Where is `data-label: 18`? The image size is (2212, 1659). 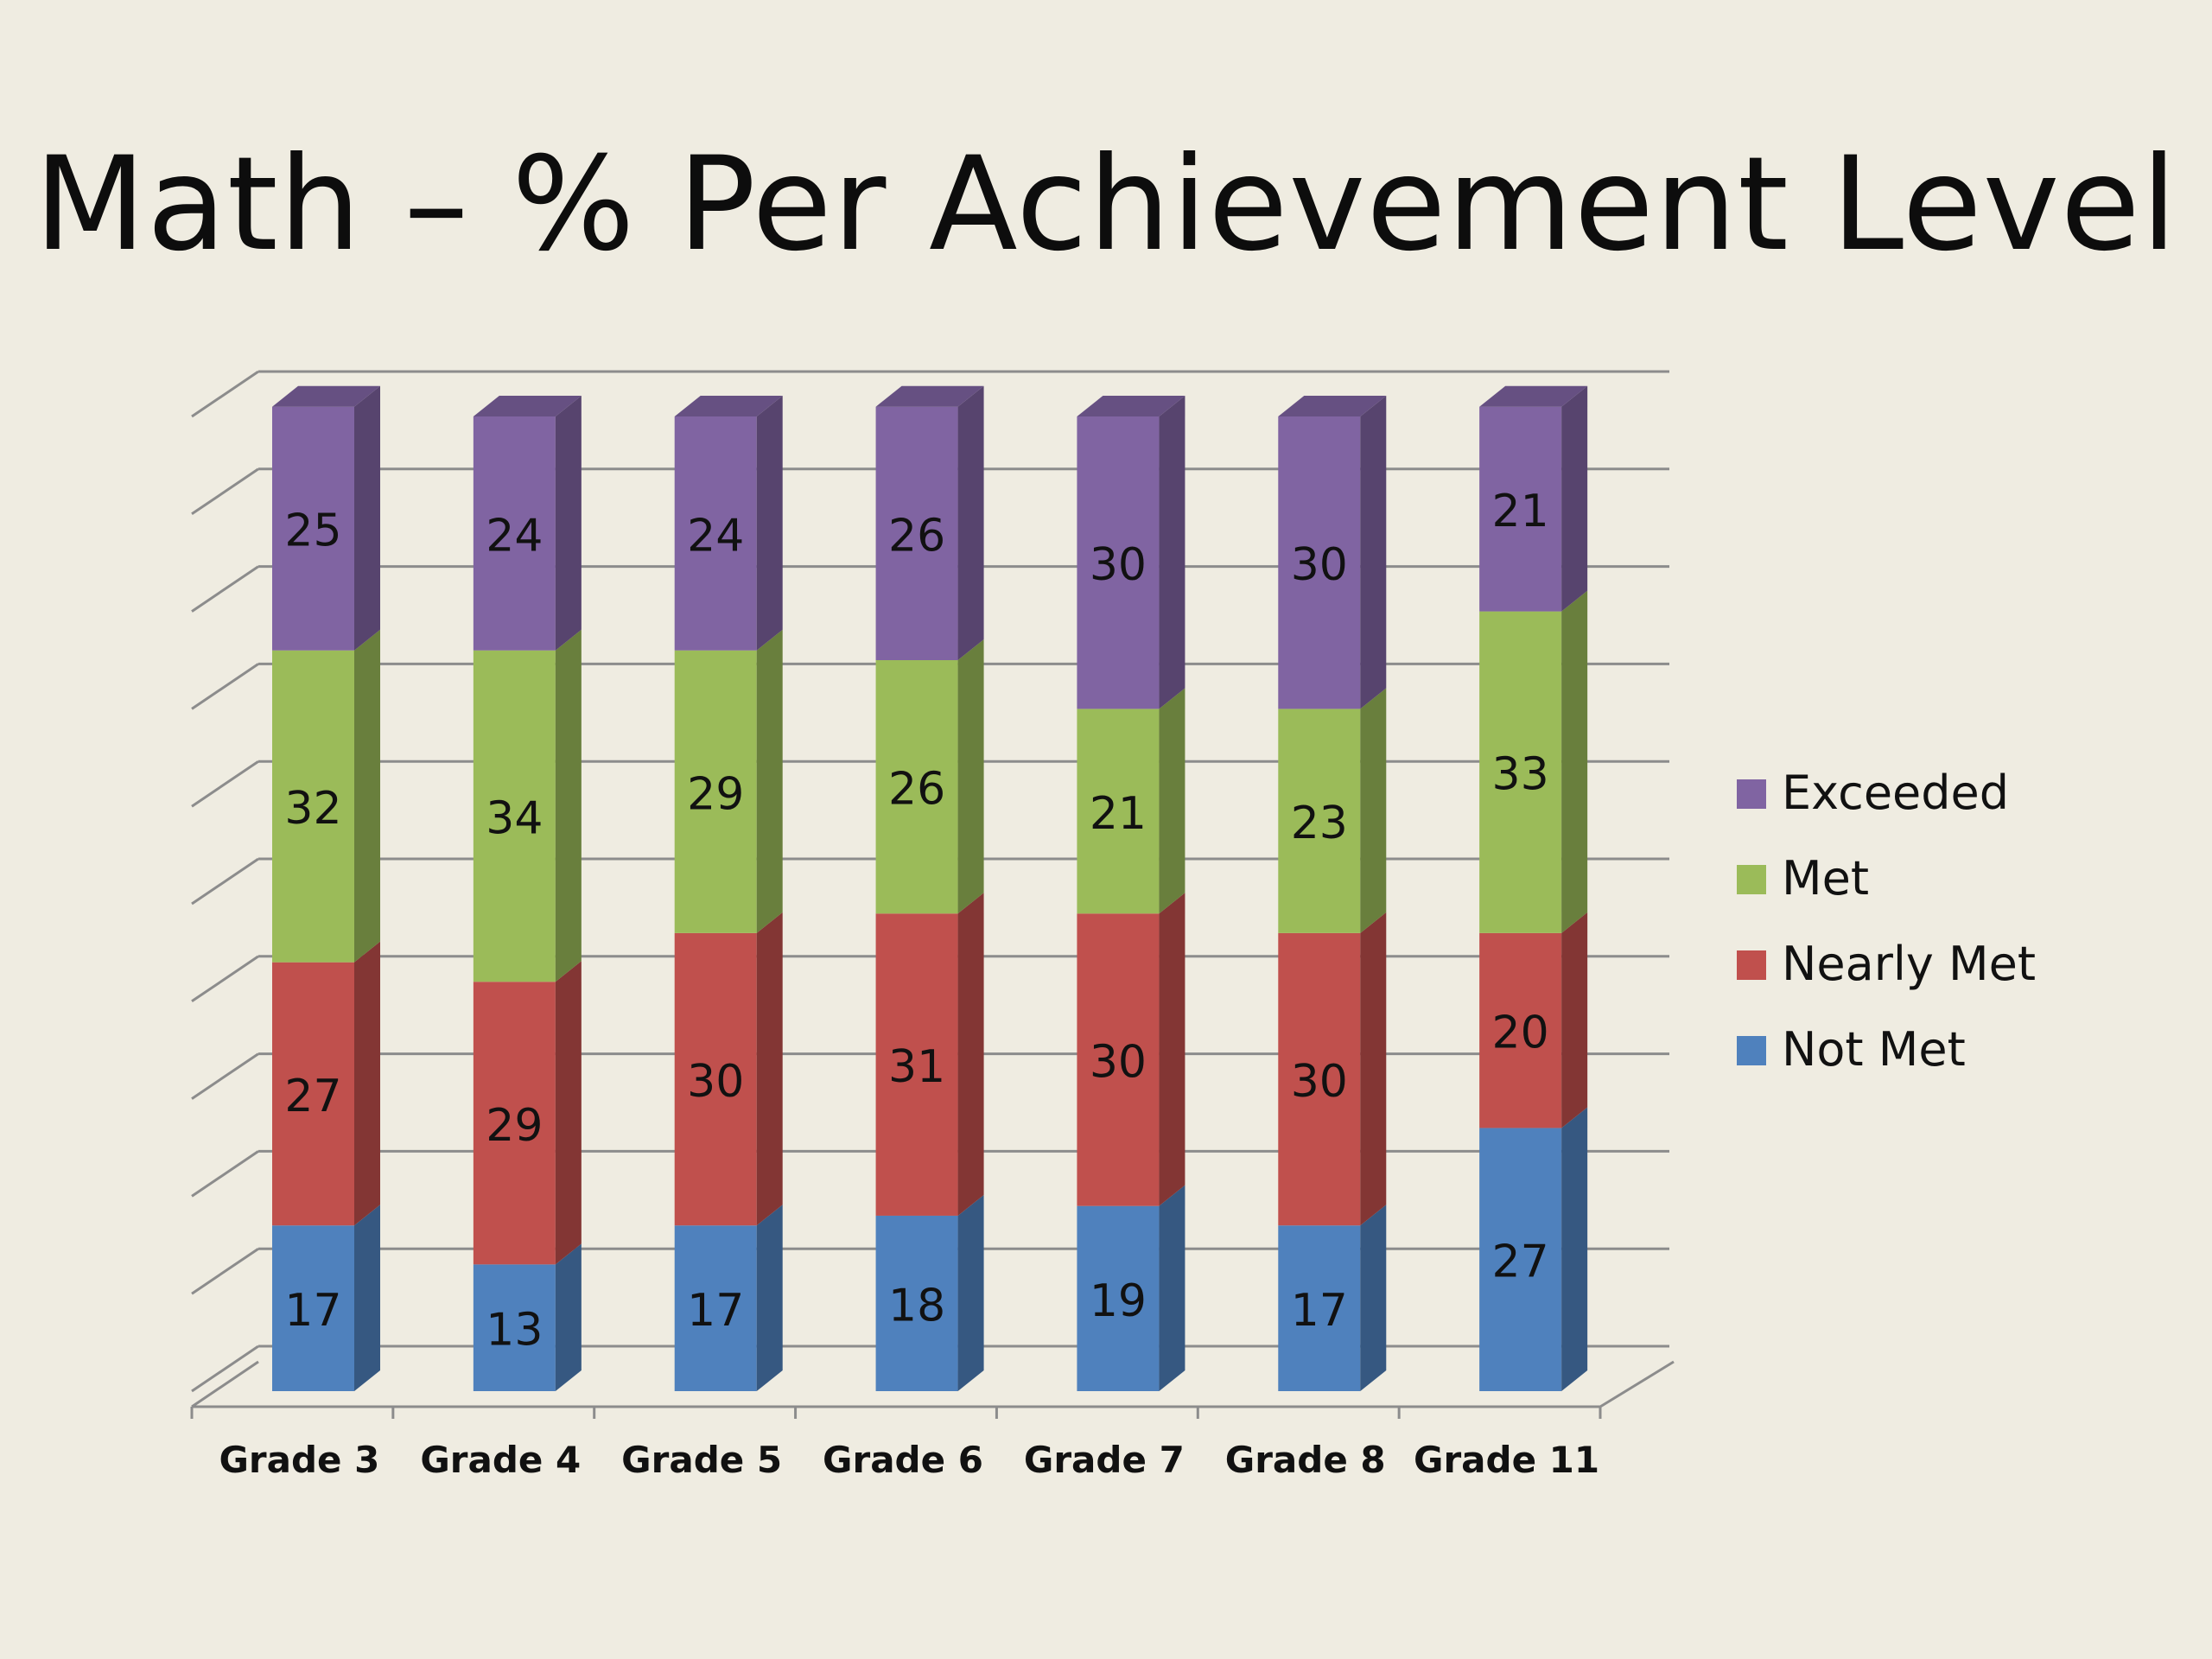 data-label: 18 is located at coordinates (916, 1306).